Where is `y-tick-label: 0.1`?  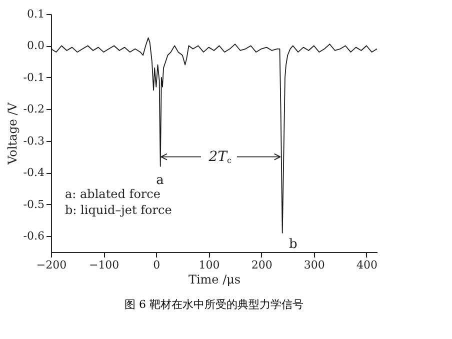 y-tick-label: 0.1 is located at coordinates (35, 14).